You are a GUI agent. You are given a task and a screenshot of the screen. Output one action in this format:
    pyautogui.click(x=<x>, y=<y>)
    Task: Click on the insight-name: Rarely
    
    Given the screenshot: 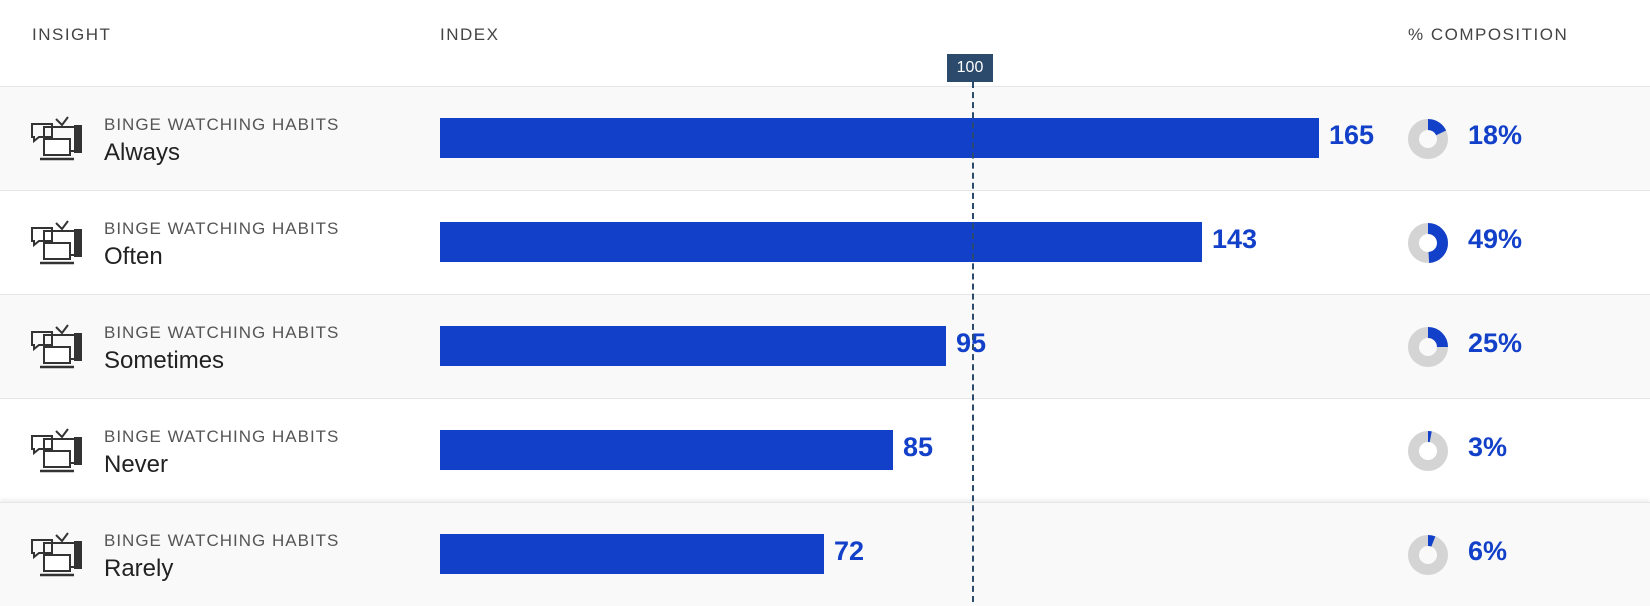 What is the action you would take?
    pyautogui.click(x=139, y=568)
    